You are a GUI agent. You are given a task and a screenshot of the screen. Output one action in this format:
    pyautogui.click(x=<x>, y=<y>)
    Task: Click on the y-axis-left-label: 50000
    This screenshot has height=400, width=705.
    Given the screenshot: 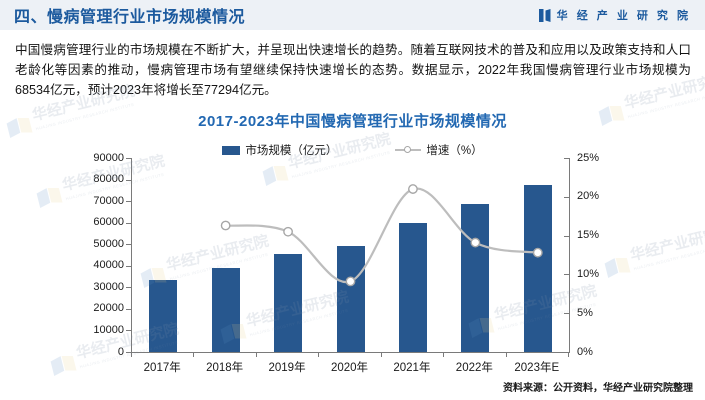 What is the action you would take?
    pyautogui.click(x=108, y=243)
    